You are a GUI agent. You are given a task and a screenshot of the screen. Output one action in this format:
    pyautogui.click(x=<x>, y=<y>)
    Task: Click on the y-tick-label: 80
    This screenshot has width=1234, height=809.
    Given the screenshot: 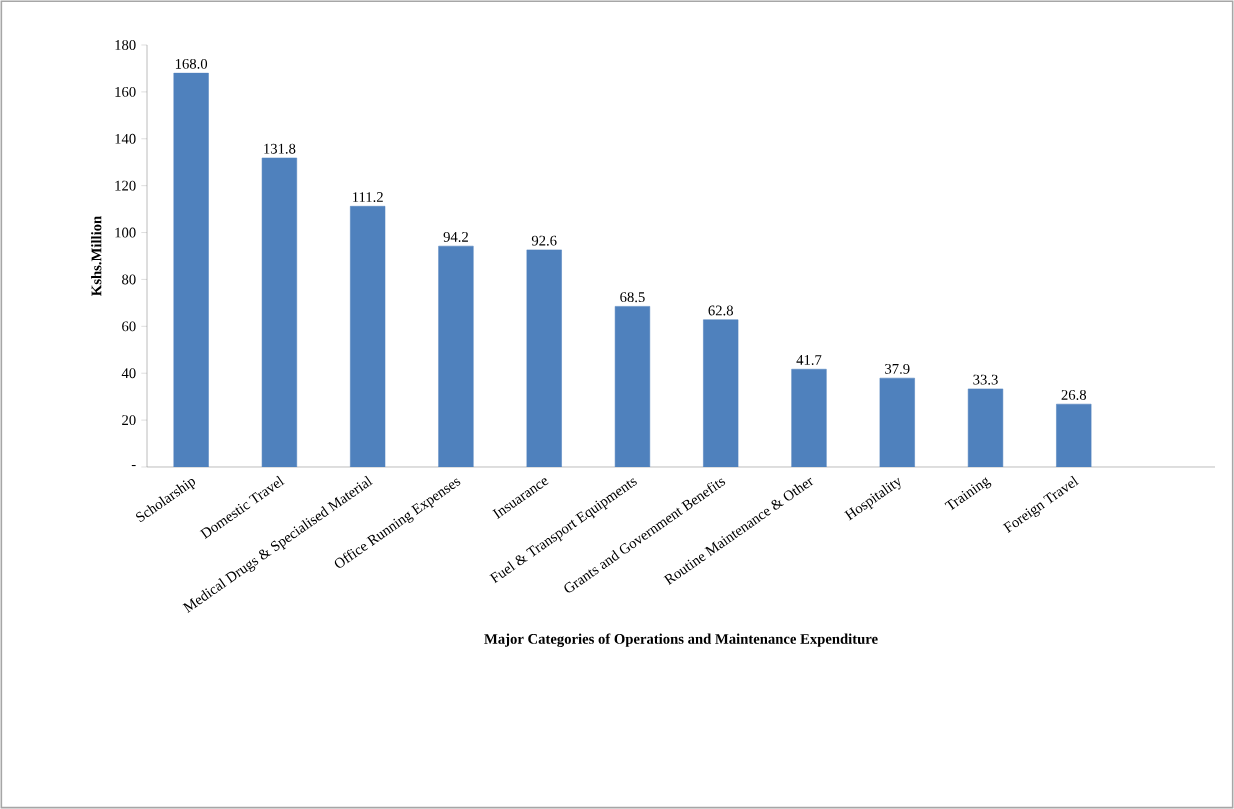 What is the action you would take?
    pyautogui.click(x=129, y=279)
    